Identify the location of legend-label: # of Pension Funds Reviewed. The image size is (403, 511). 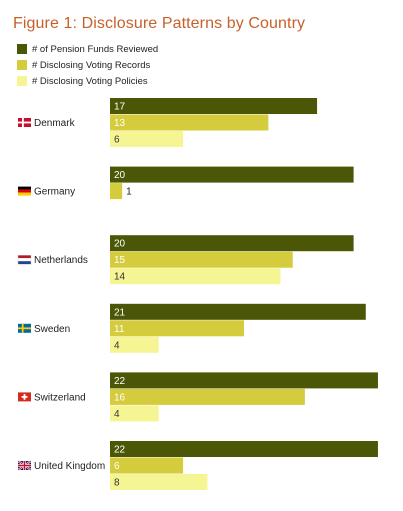
(95, 49).